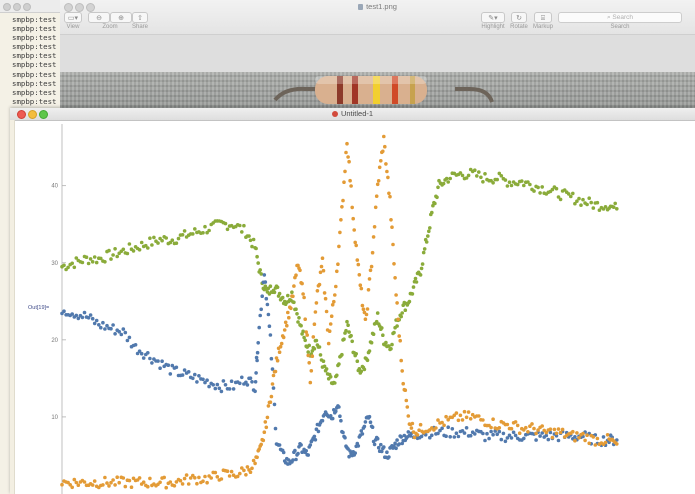 The width and height of the screenshot is (695, 494). Describe the element at coordinates (99, 17) in the screenshot. I see `zoom-out-button: ⊖` at that location.